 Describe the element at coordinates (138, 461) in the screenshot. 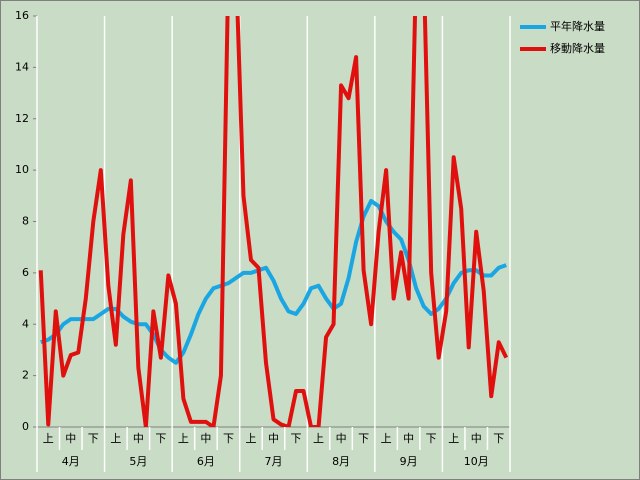

I see `group-label: 5月` at that location.